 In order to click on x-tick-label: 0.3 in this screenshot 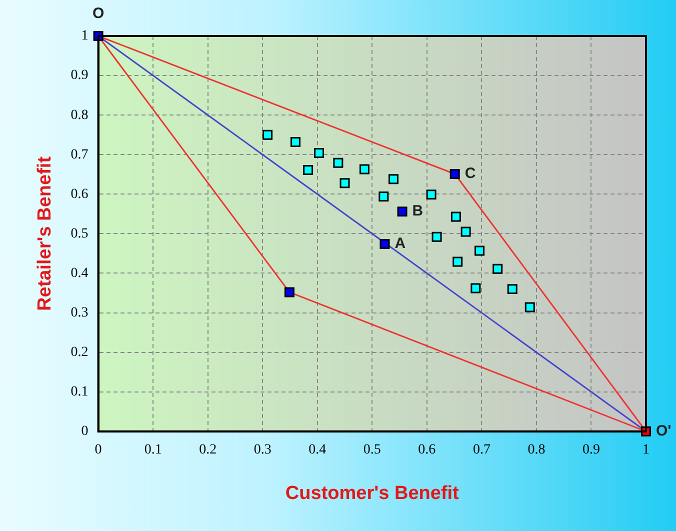, I will do `click(263, 450)`.